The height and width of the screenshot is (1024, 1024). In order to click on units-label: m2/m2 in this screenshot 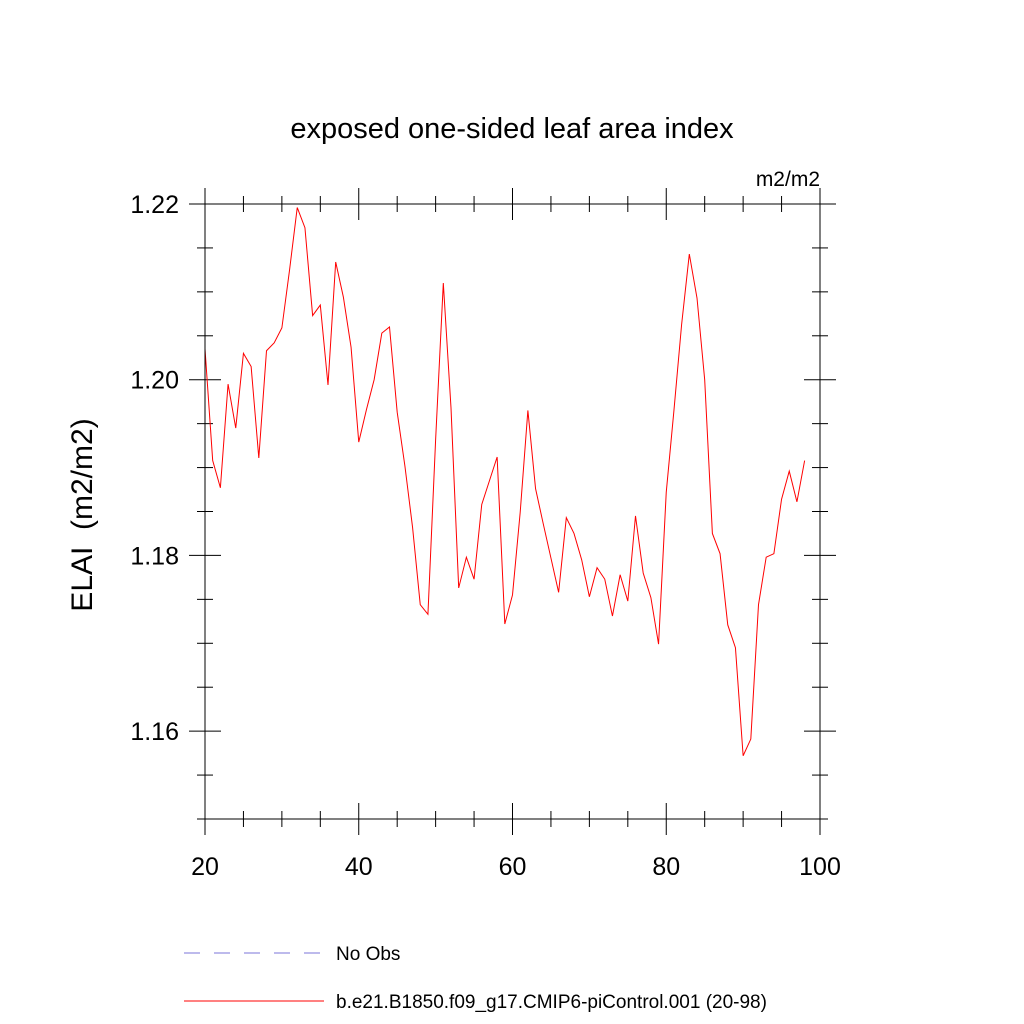, I will do `click(788, 179)`.